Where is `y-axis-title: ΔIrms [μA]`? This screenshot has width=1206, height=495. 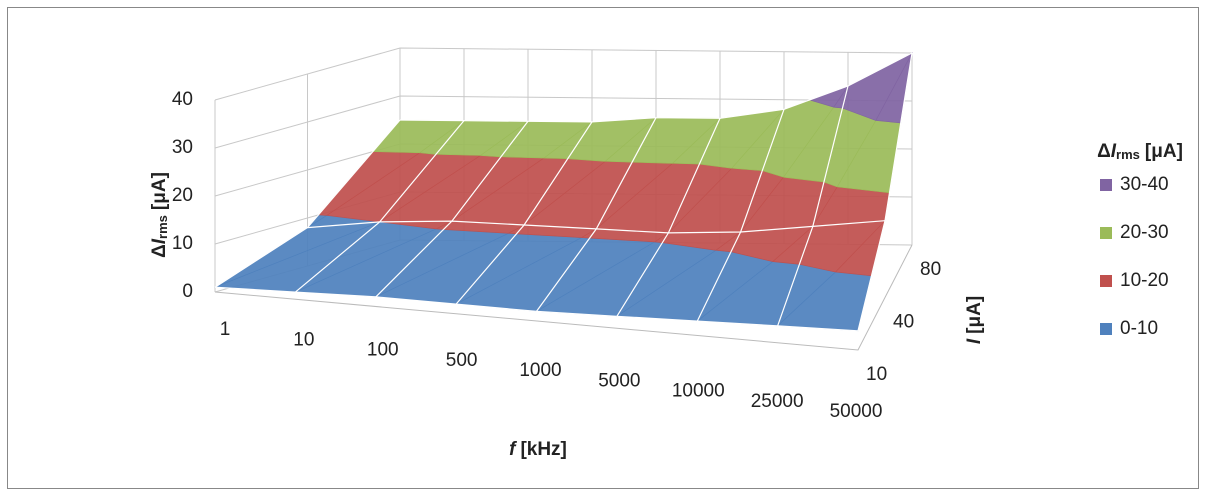
y-axis-title: ΔIrms [μA] is located at coordinates (159, 215).